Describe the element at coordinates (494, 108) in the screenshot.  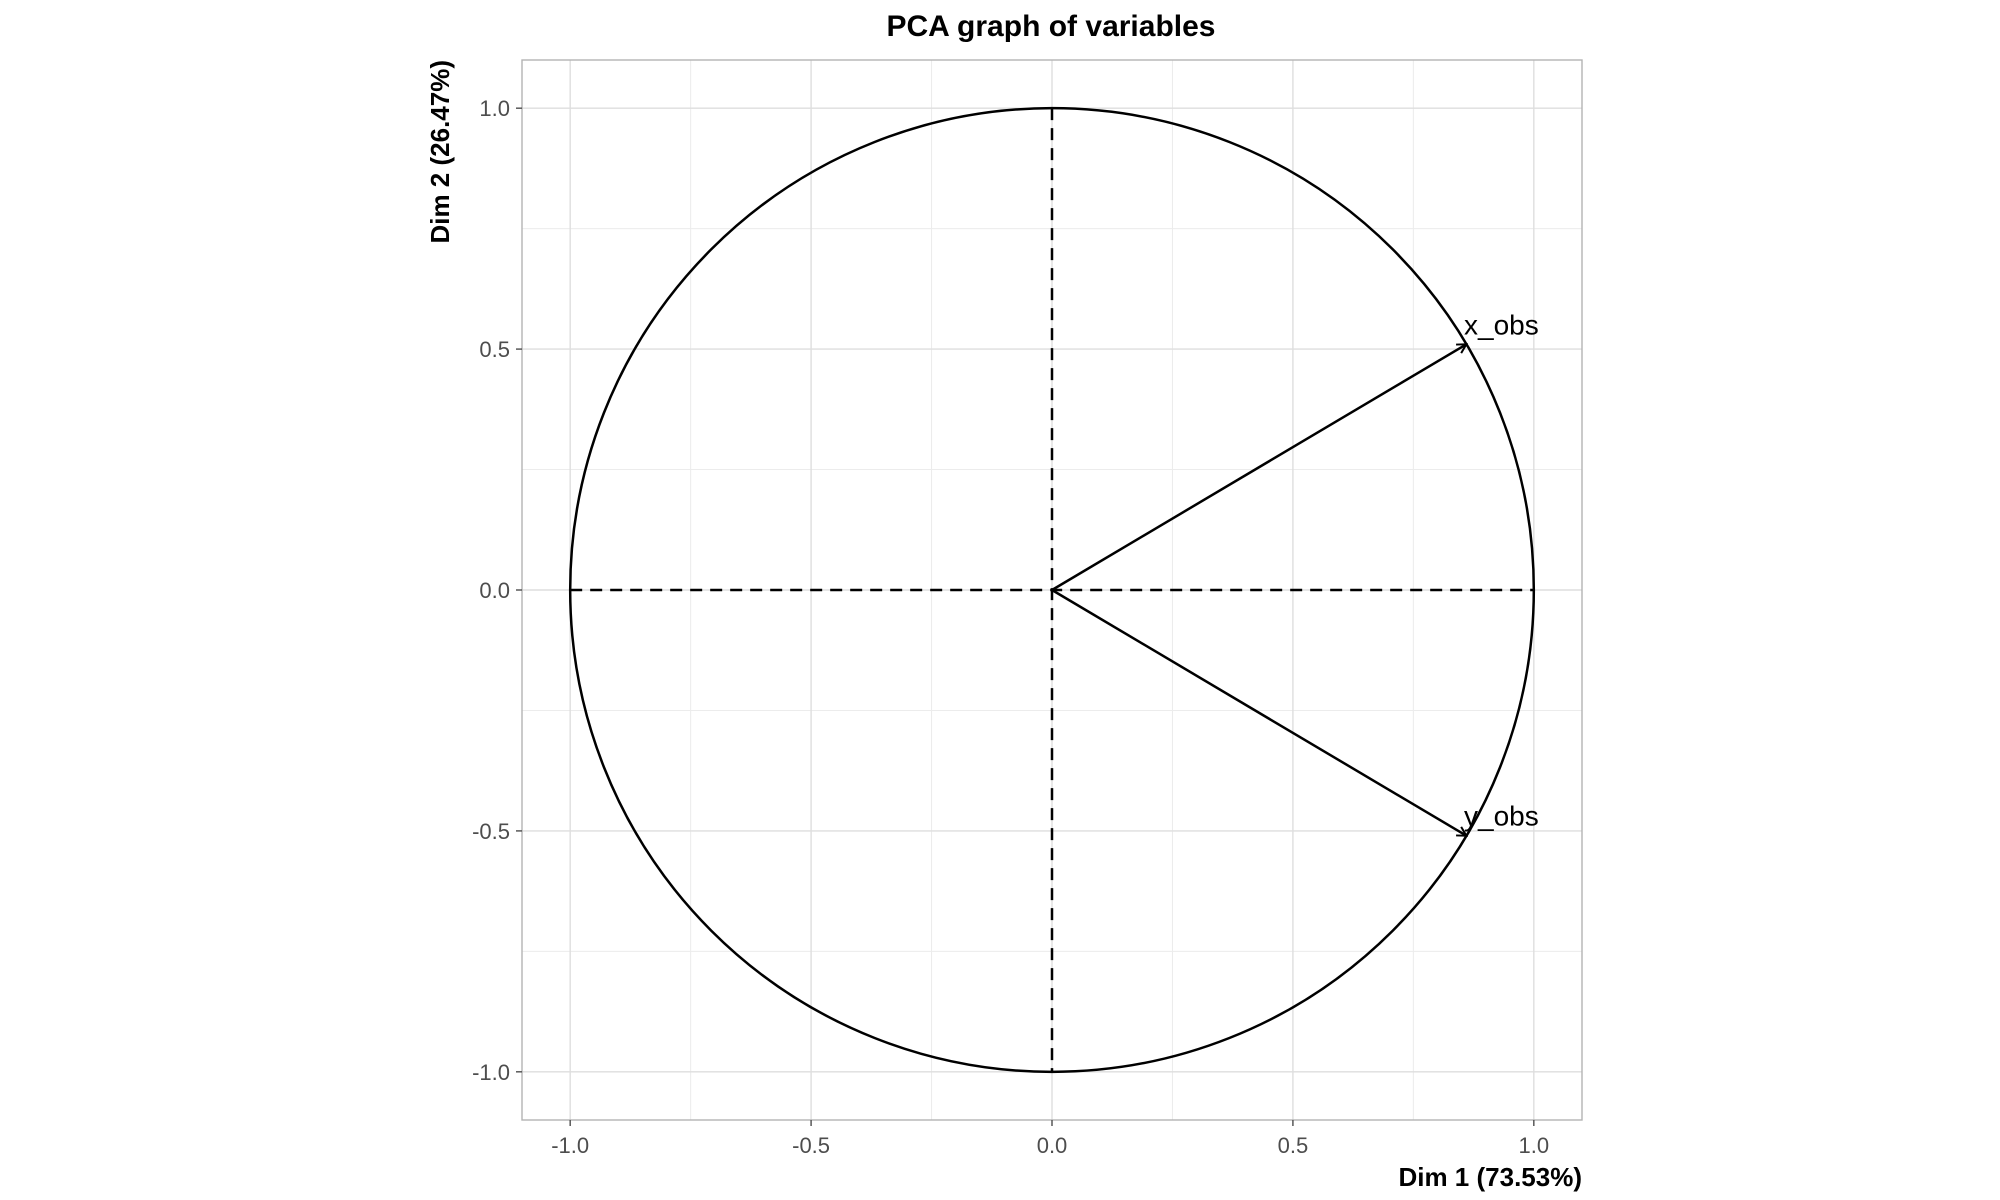
I see `y-tick-label: 1.0` at that location.